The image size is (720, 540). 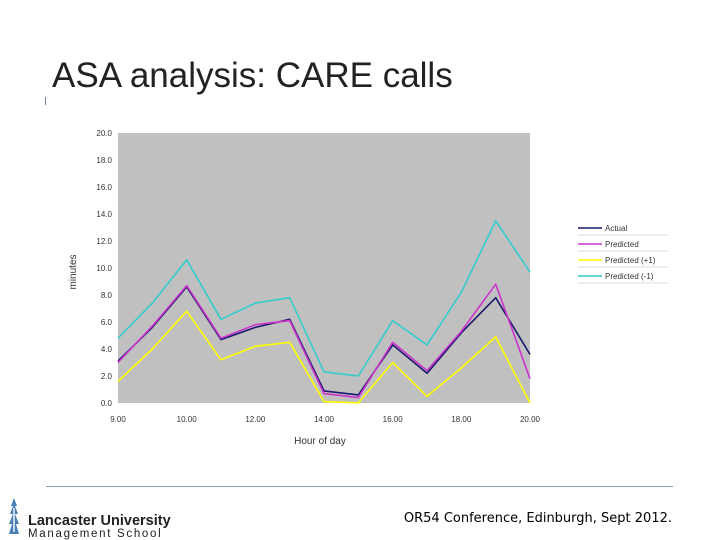 I want to click on y-axis-label: minutes, so click(x=73, y=271).